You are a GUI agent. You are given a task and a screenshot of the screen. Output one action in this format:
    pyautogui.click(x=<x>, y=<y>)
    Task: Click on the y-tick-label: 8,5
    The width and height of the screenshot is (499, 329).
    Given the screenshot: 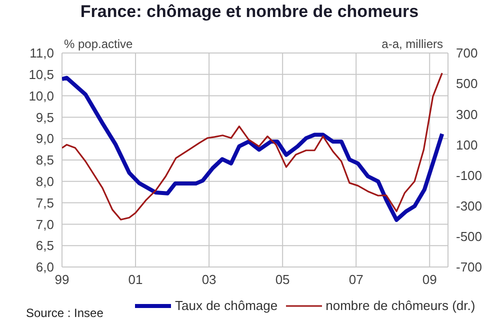 What is the action you would take?
    pyautogui.click(x=45, y=160)
    